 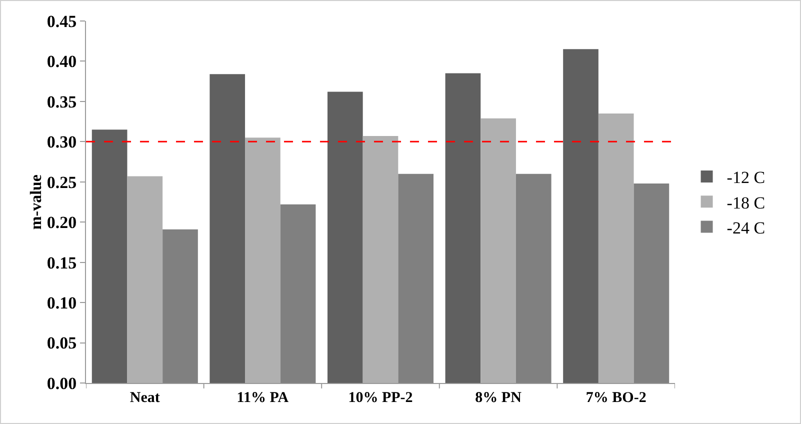 I want to click on legend-label: -18 C, so click(x=746, y=202).